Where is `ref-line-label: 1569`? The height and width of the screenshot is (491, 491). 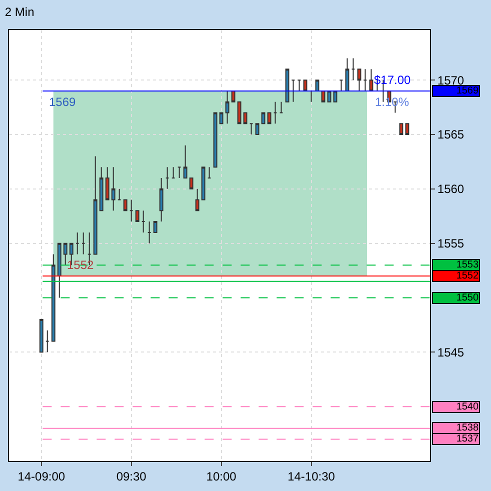 ref-line-label: 1569 is located at coordinates (467, 91).